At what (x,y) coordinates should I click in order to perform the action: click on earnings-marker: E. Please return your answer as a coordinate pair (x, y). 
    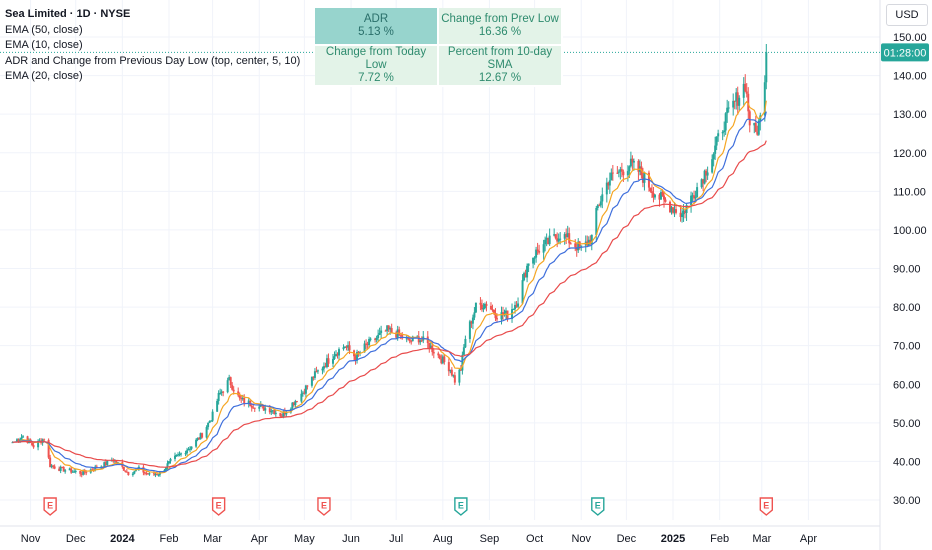
    Looking at the image, I should click on (218, 506).